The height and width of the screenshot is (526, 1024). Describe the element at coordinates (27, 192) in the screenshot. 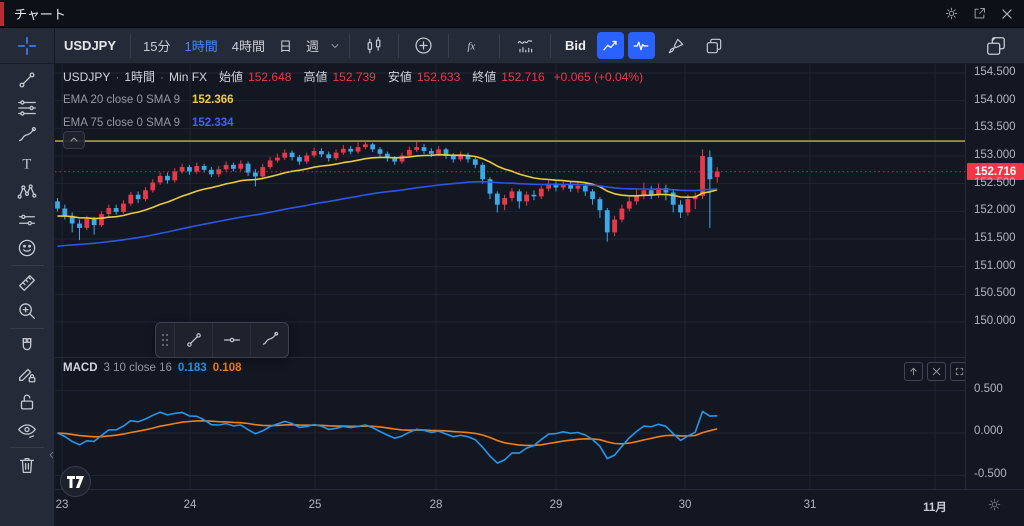

I see `xabcd-pattern-icon` at that location.